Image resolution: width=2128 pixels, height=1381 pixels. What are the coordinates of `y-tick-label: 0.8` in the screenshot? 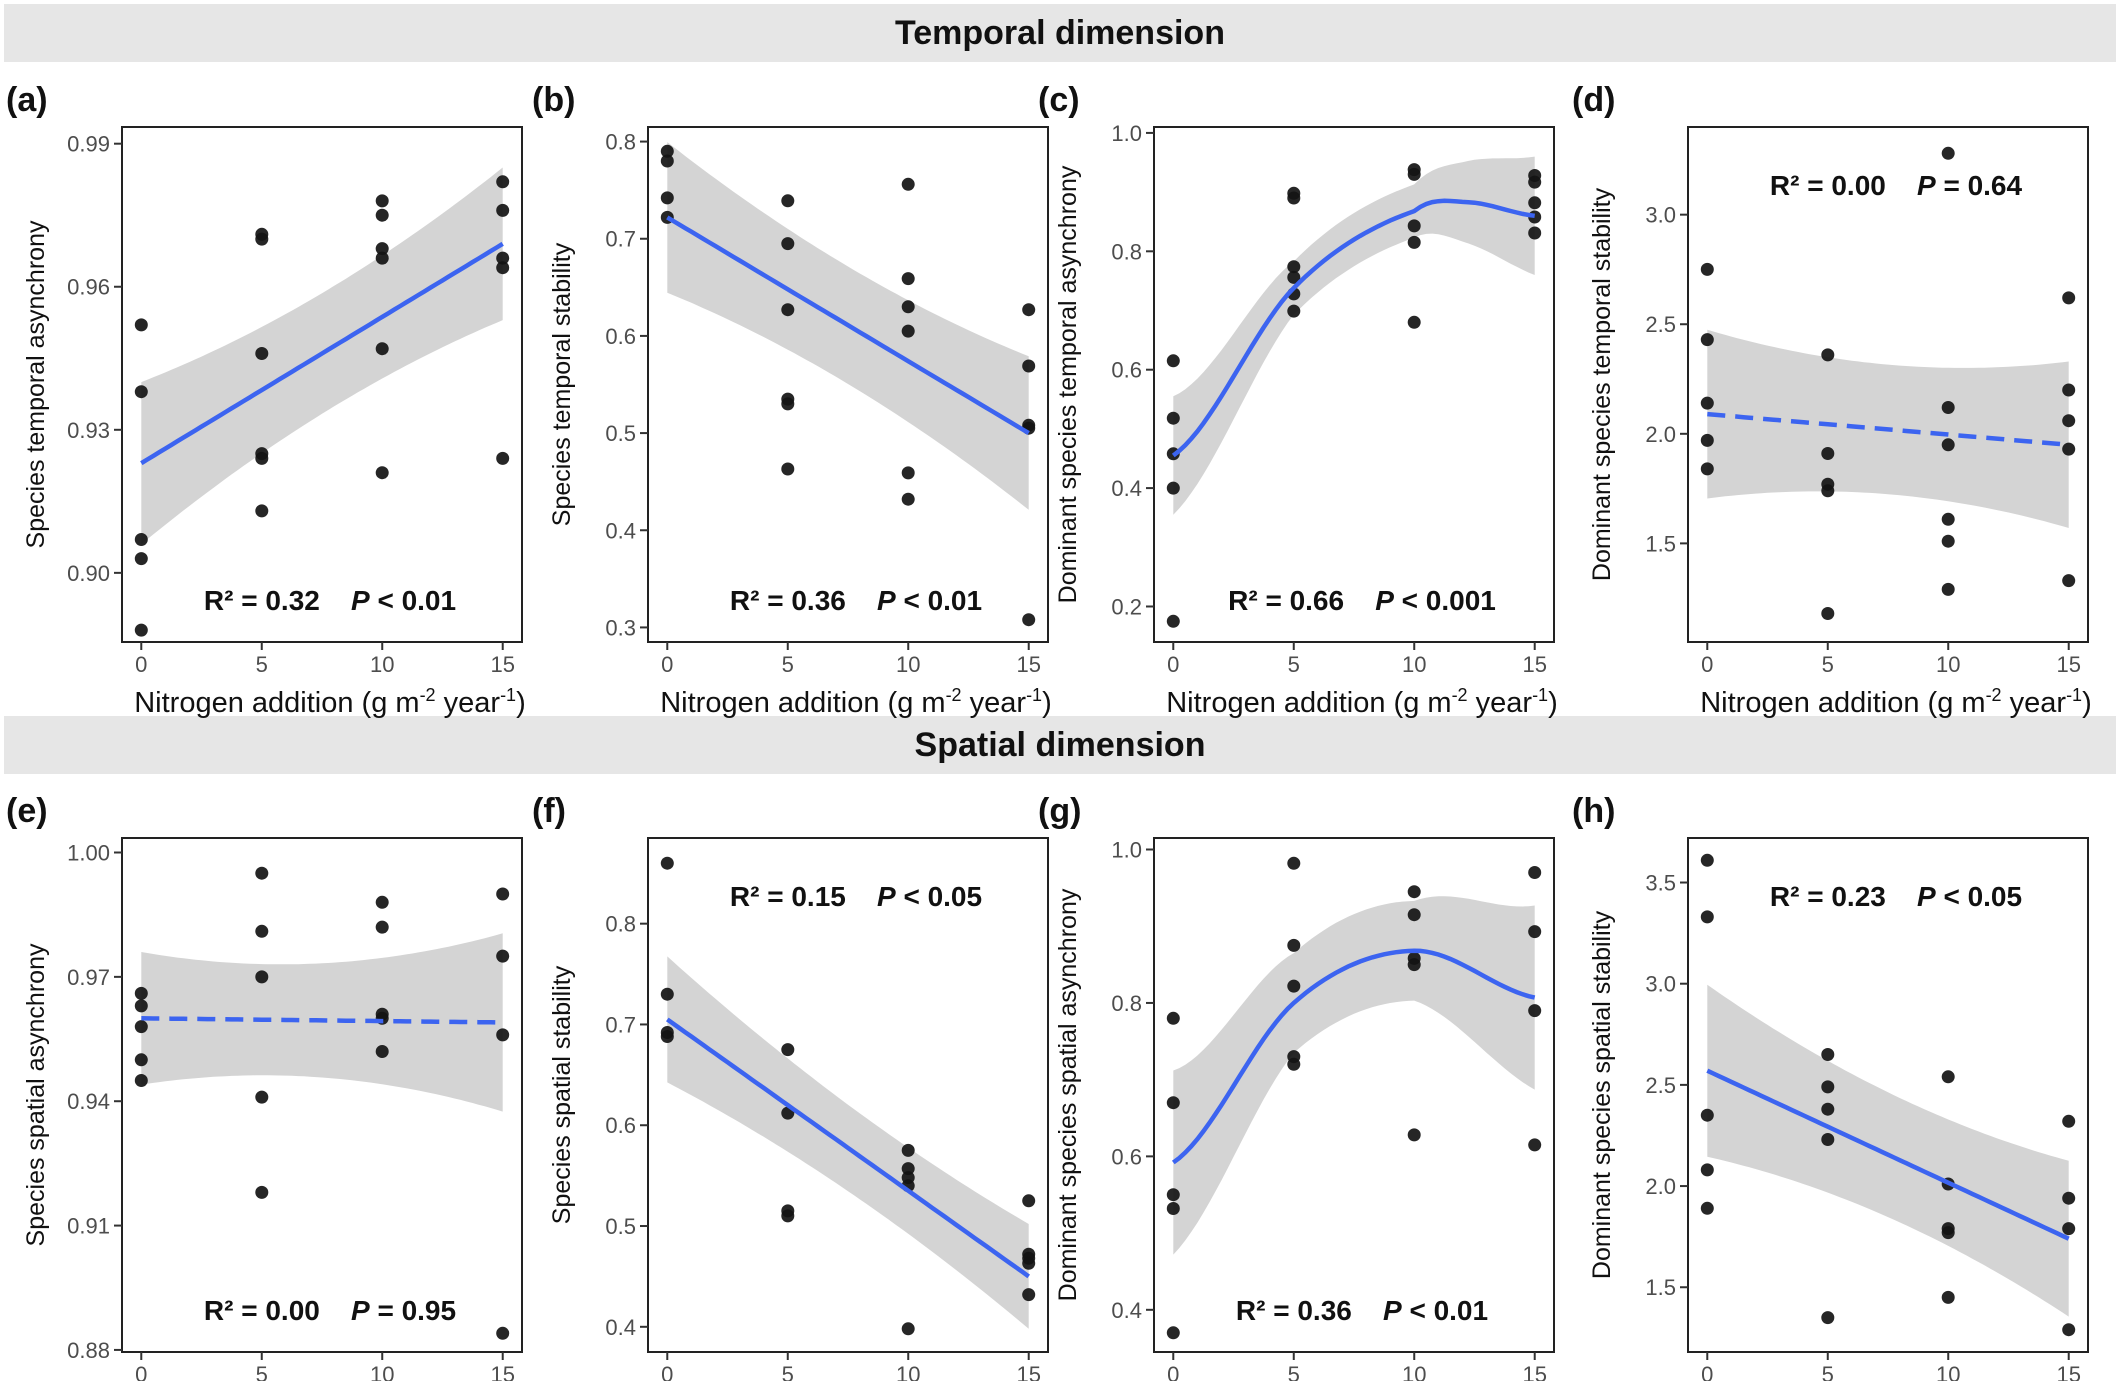 It's located at (620, 142).